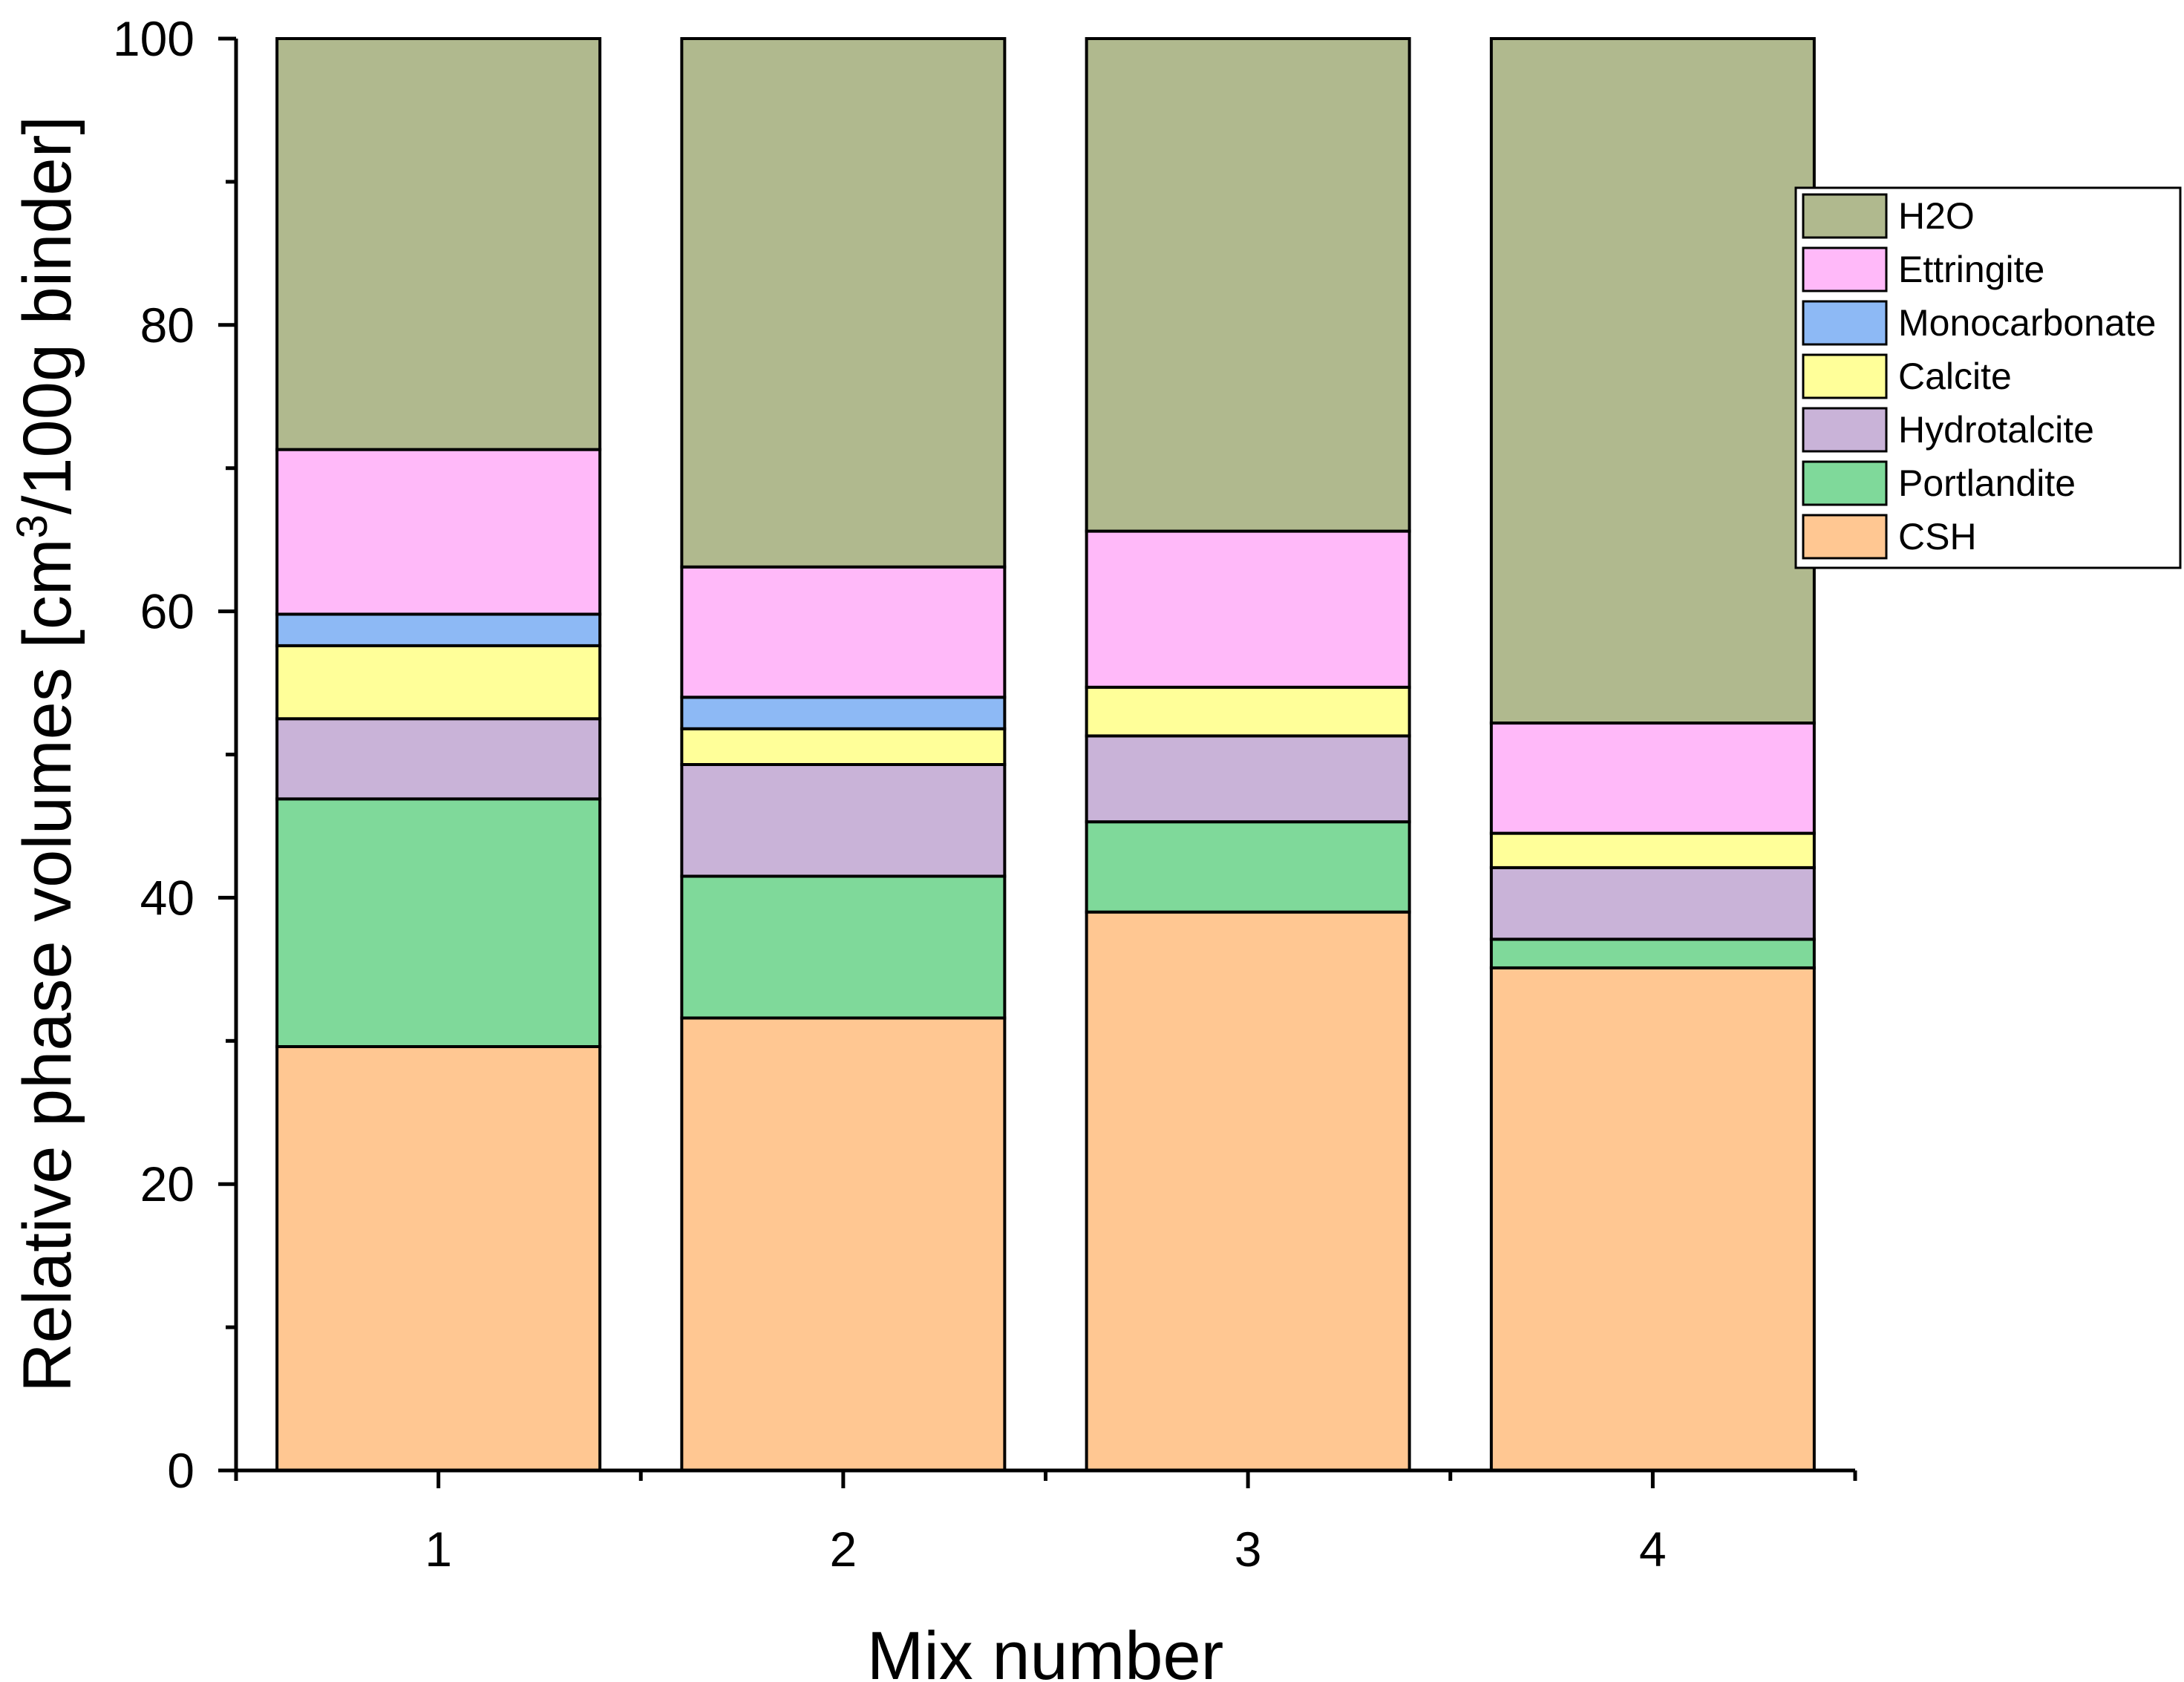 This screenshot has height=1682, width=2184. What do you see at coordinates (1955, 376) in the screenshot?
I see `legend-label-calcite: Calcite` at bounding box center [1955, 376].